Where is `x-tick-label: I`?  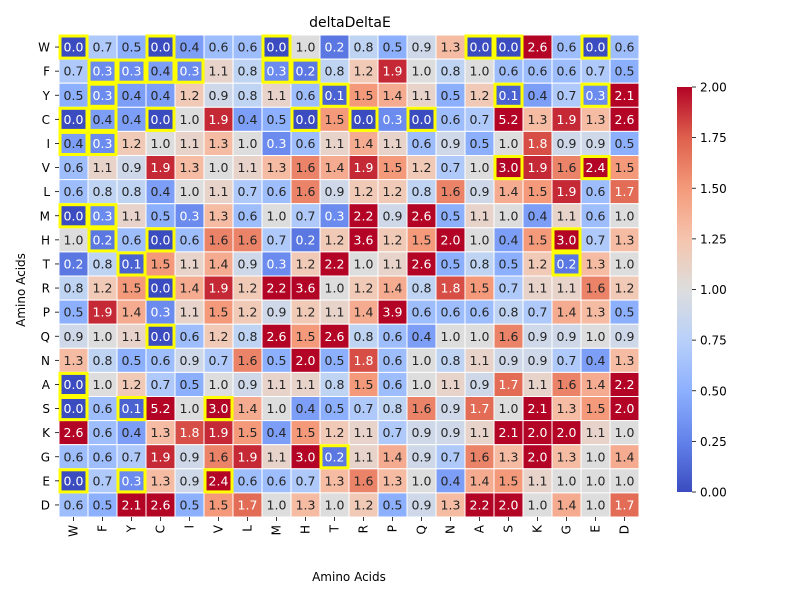 x-tick-label: I is located at coordinates (190, 527).